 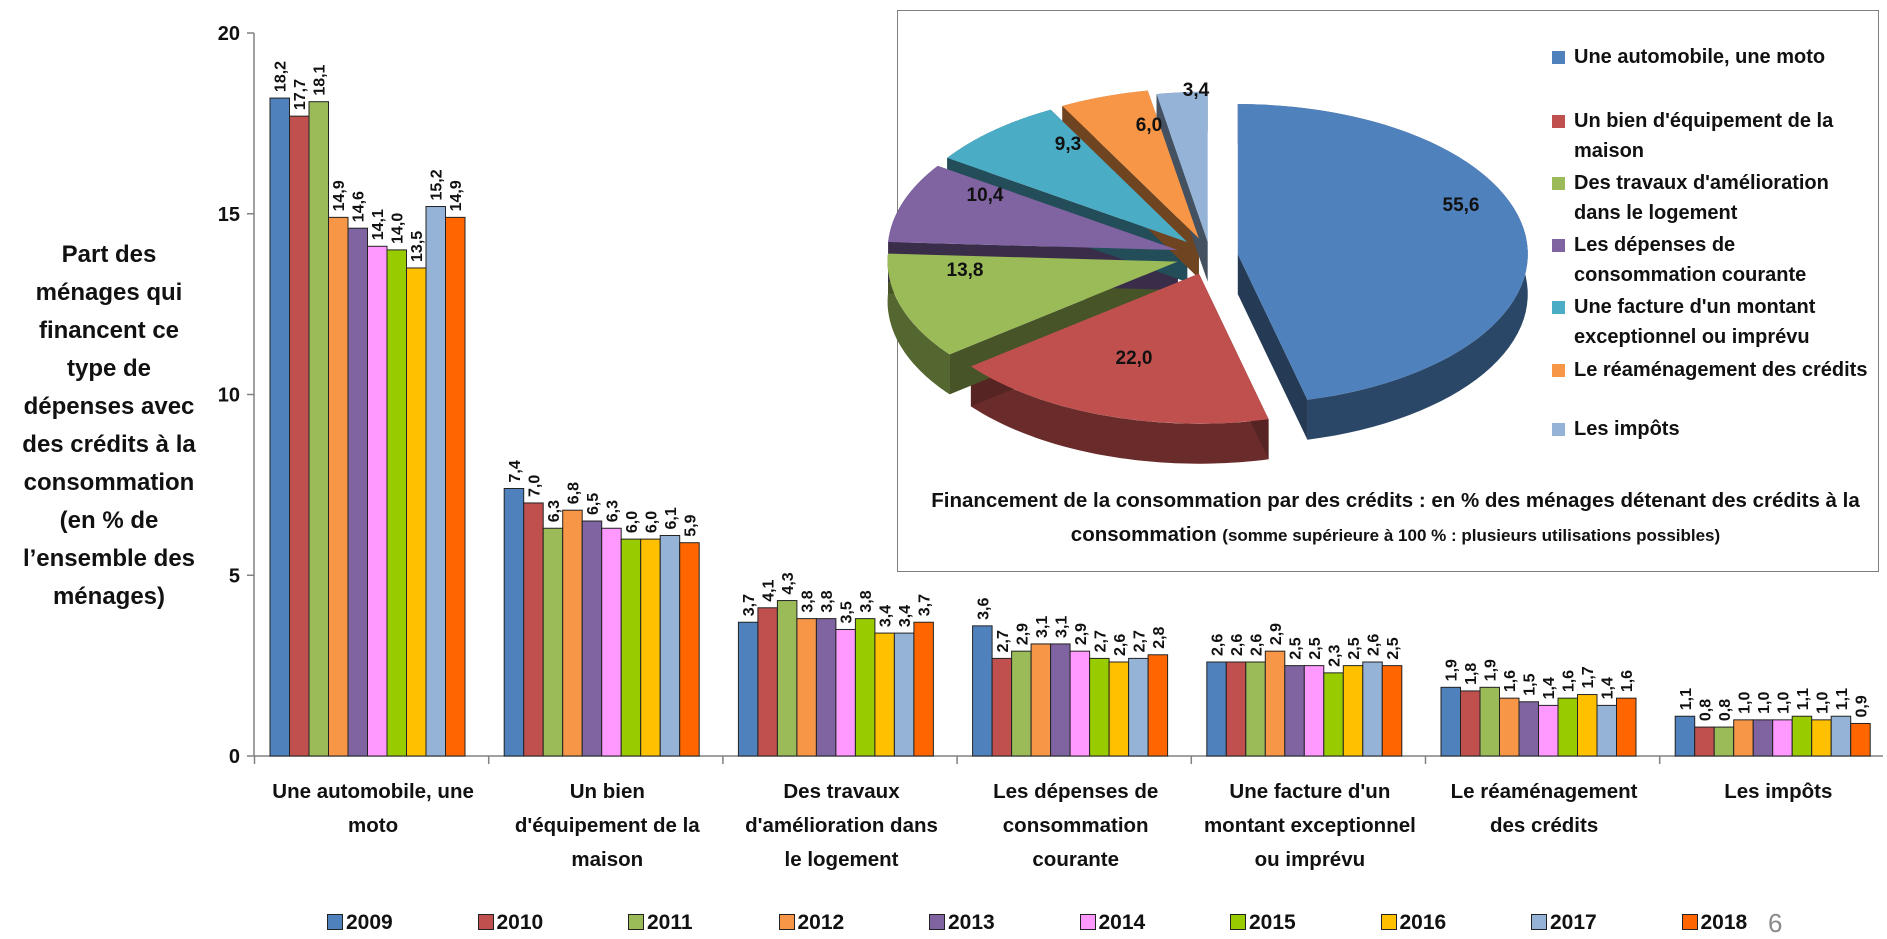 I want to click on data-label: 14,1, so click(x=378, y=224).